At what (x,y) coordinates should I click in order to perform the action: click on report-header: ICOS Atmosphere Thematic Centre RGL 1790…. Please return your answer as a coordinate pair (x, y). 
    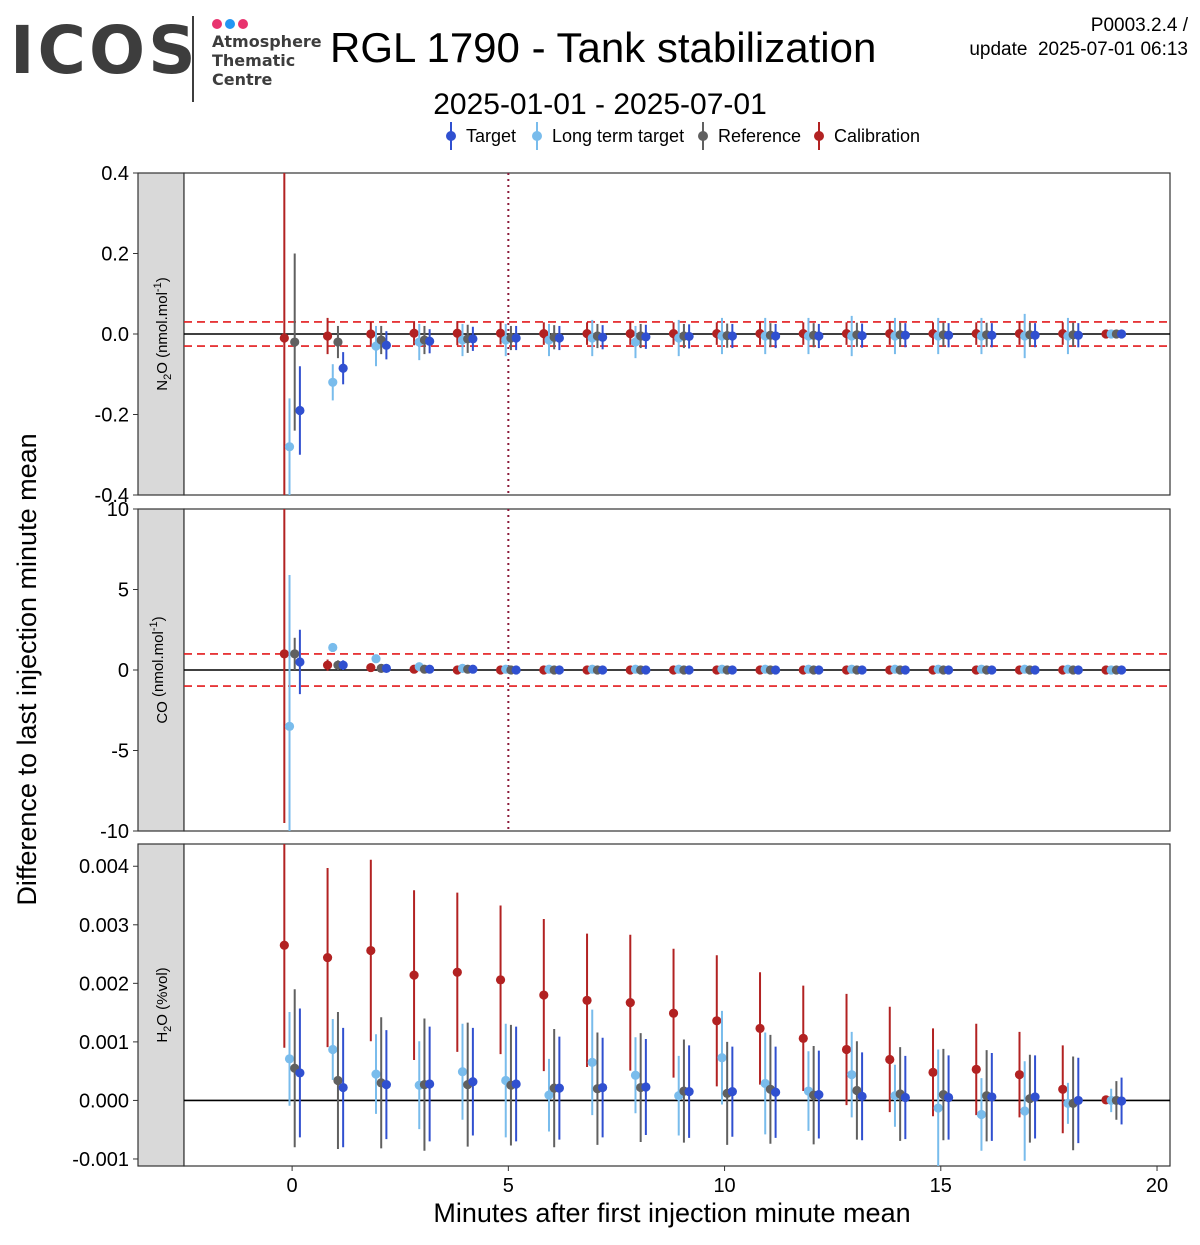
    Looking at the image, I should click on (600, 60).